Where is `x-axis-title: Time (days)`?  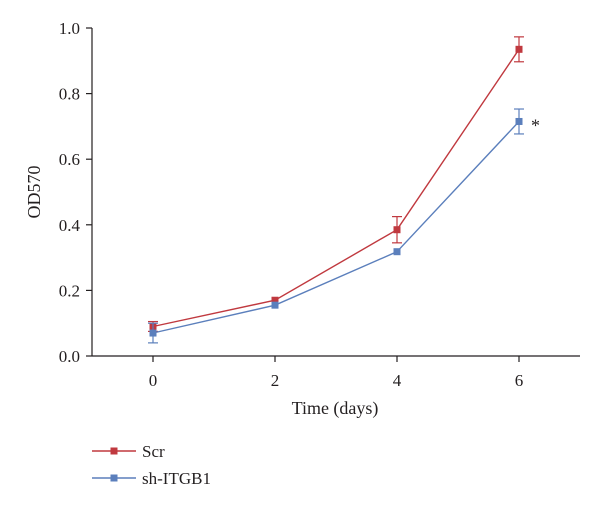
x-axis-title: Time (days) is located at coordinates (335, 408).